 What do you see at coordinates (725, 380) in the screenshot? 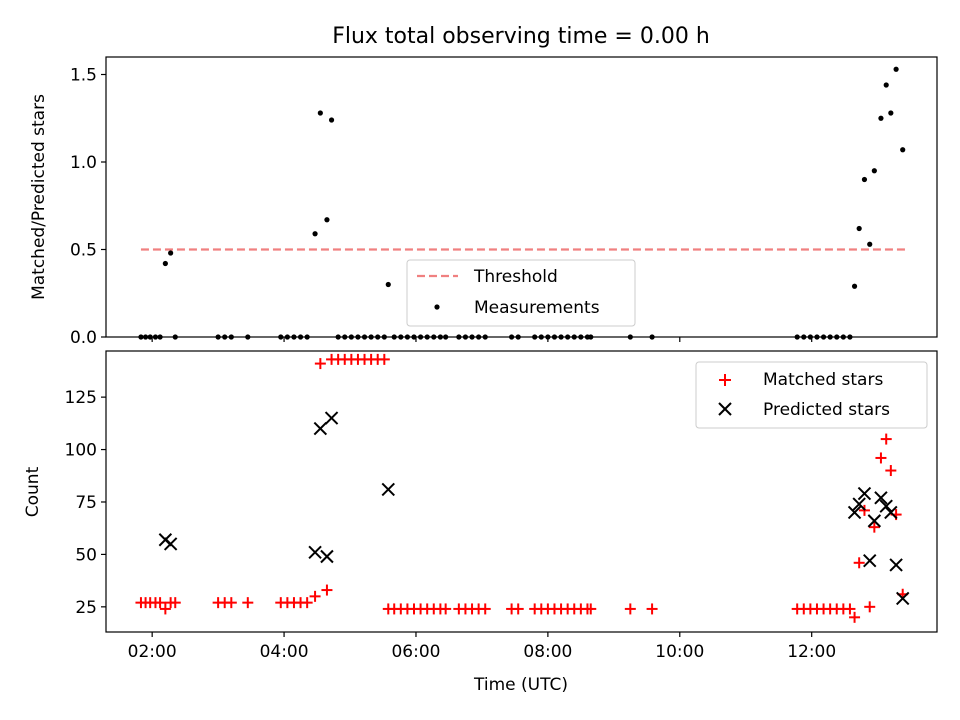
I see `legend-matched-swatch` at bounding box center [725, 380].